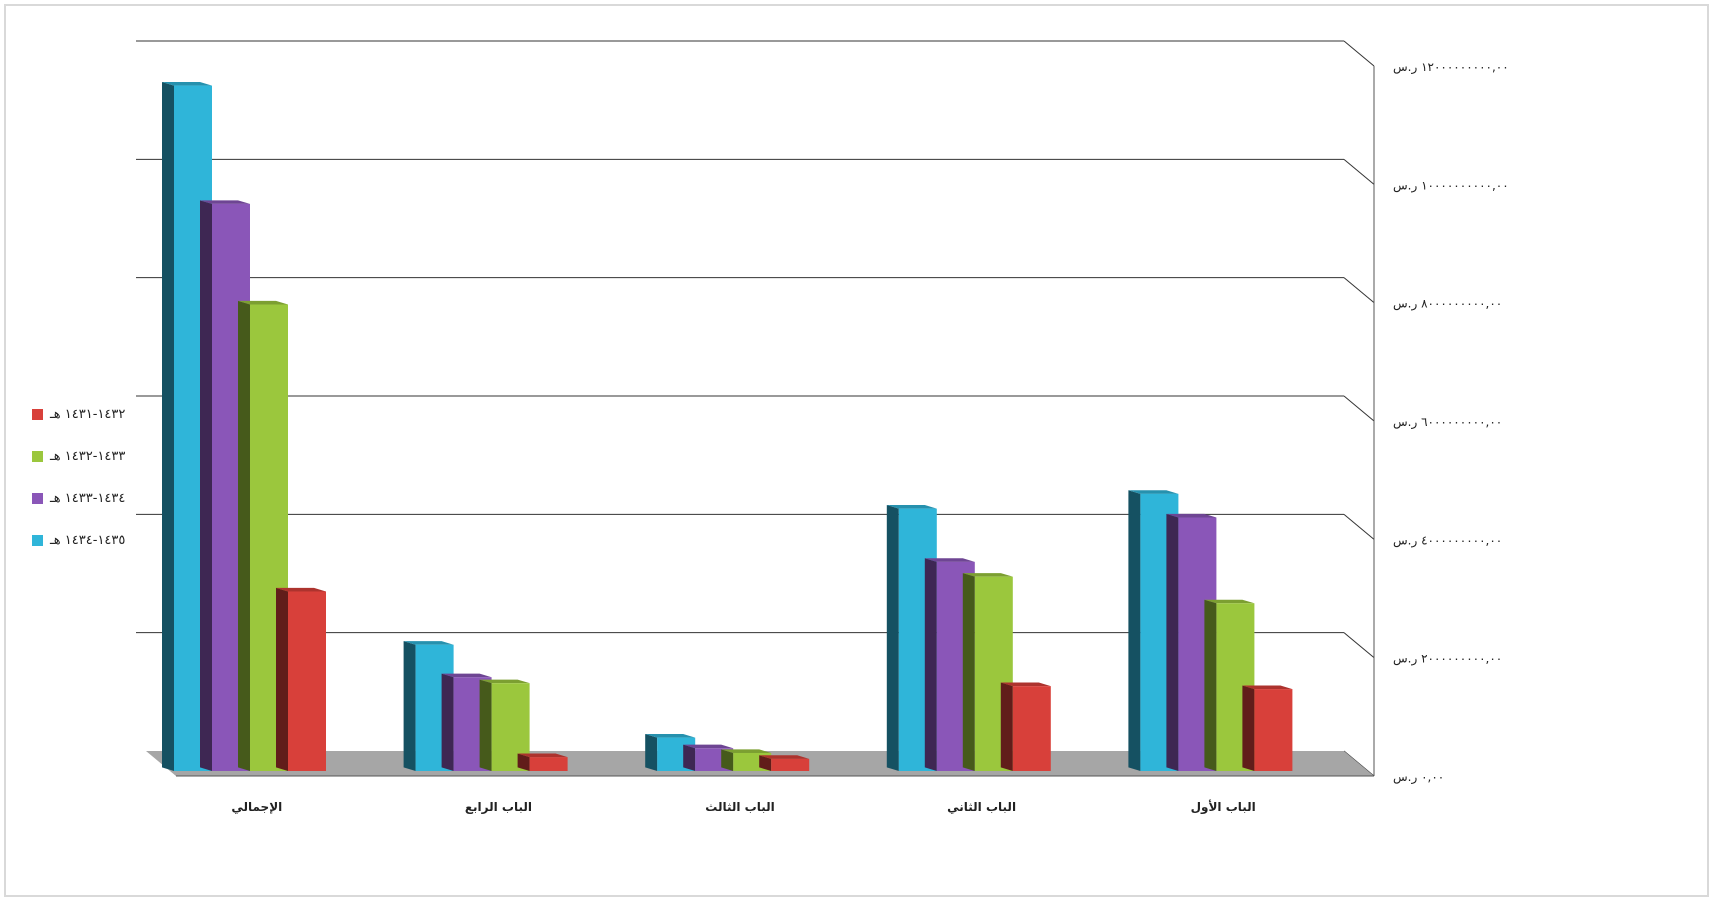 This screenshot has height=903, width=1715. What do you see at coordinates (87, 414) in the screenshot?
I see `legend-label: ١٤٣٢-١٤٣١ هـ` at bounding box center [87, 414].